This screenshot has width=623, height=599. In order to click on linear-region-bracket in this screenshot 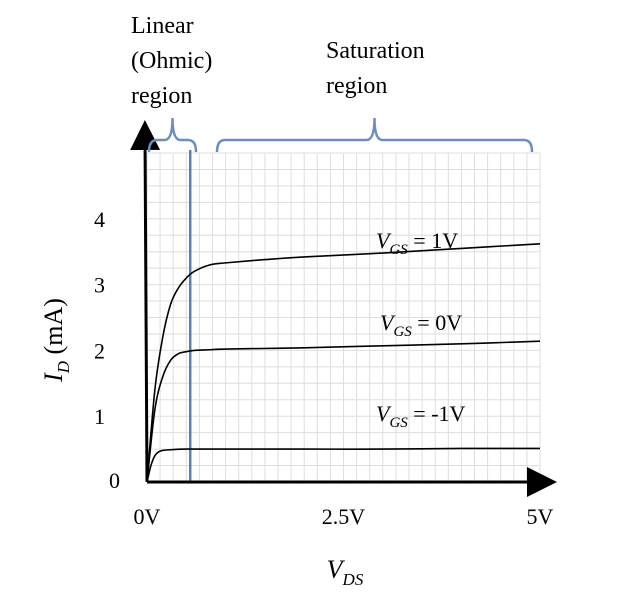, I will do `click(172, 135)`.